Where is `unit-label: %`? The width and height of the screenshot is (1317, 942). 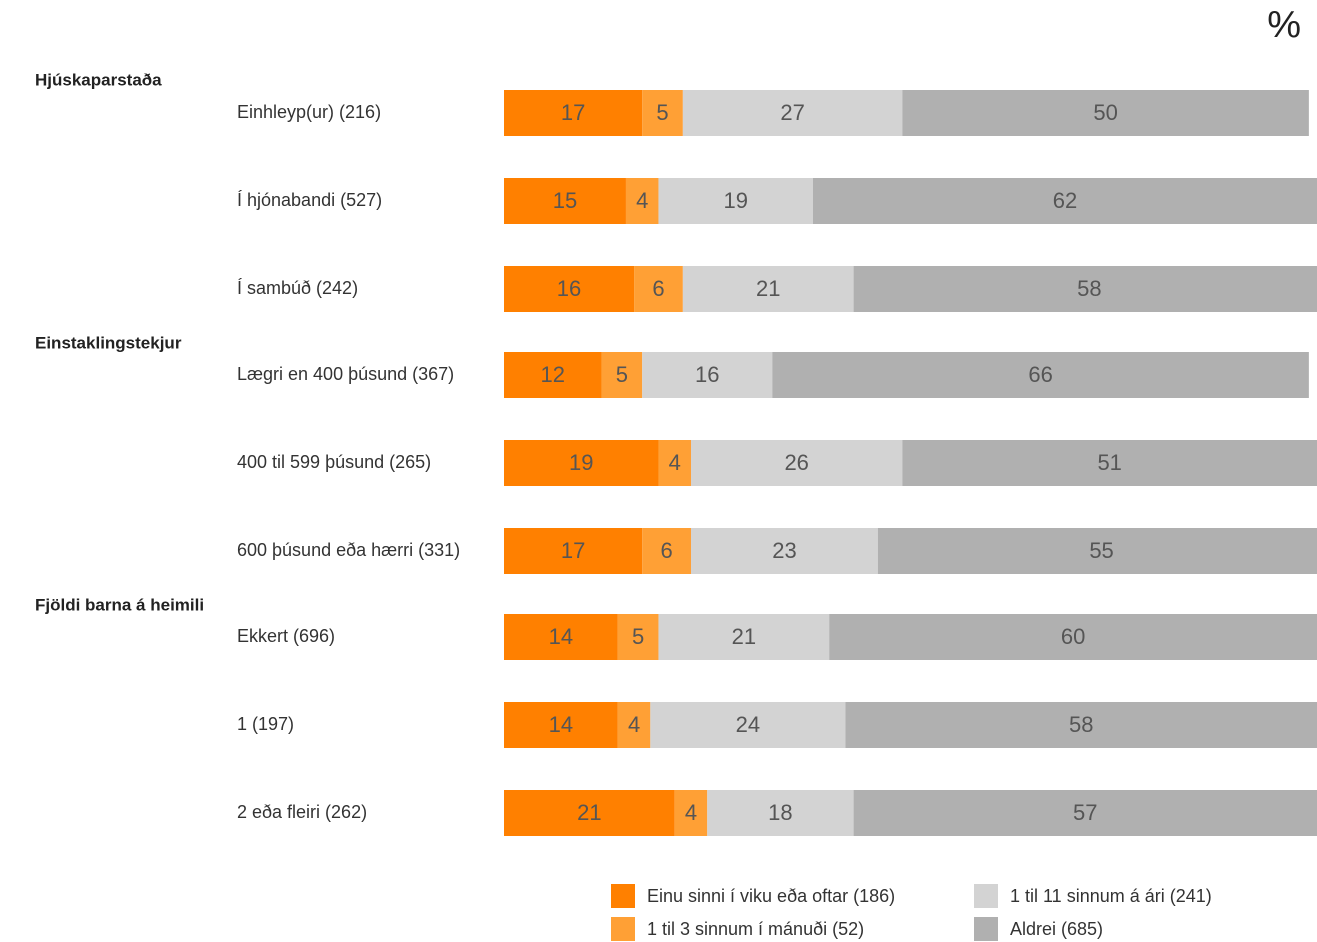 unit-label: % is located at coordinates (1284, 25).